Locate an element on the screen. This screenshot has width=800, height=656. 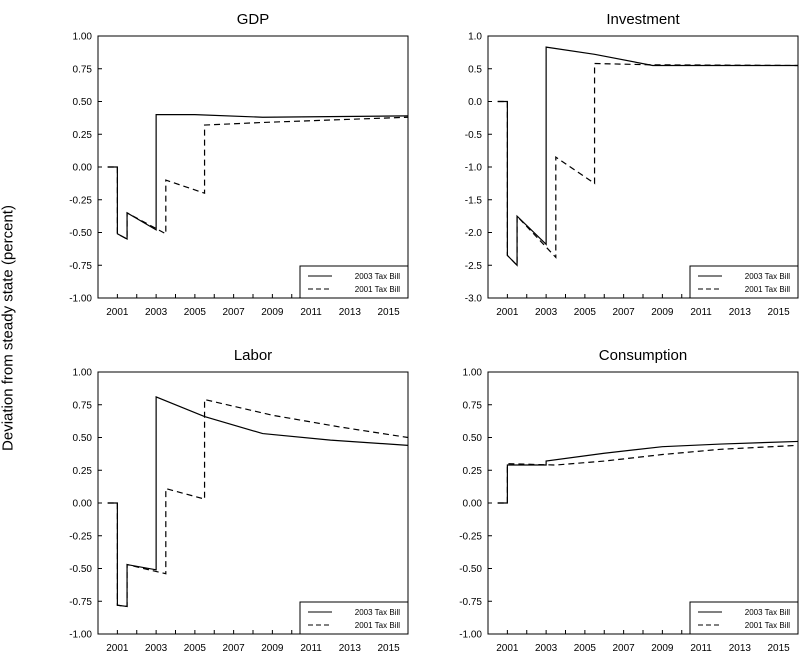
y-tick-label: -0.5 is located at coordinates (474, 135).